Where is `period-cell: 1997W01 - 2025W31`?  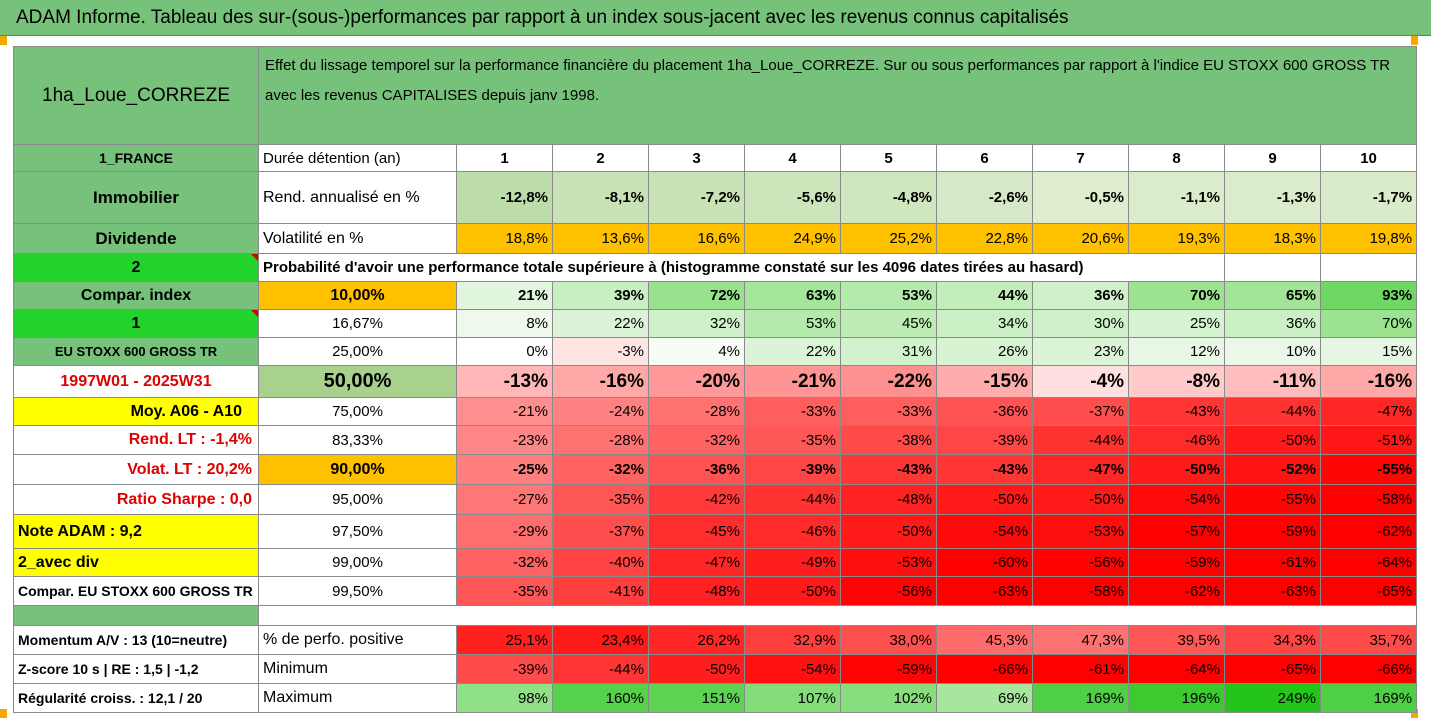
period-cell: 1997W01 - 2025W31 is located at coordinates (136, 381).